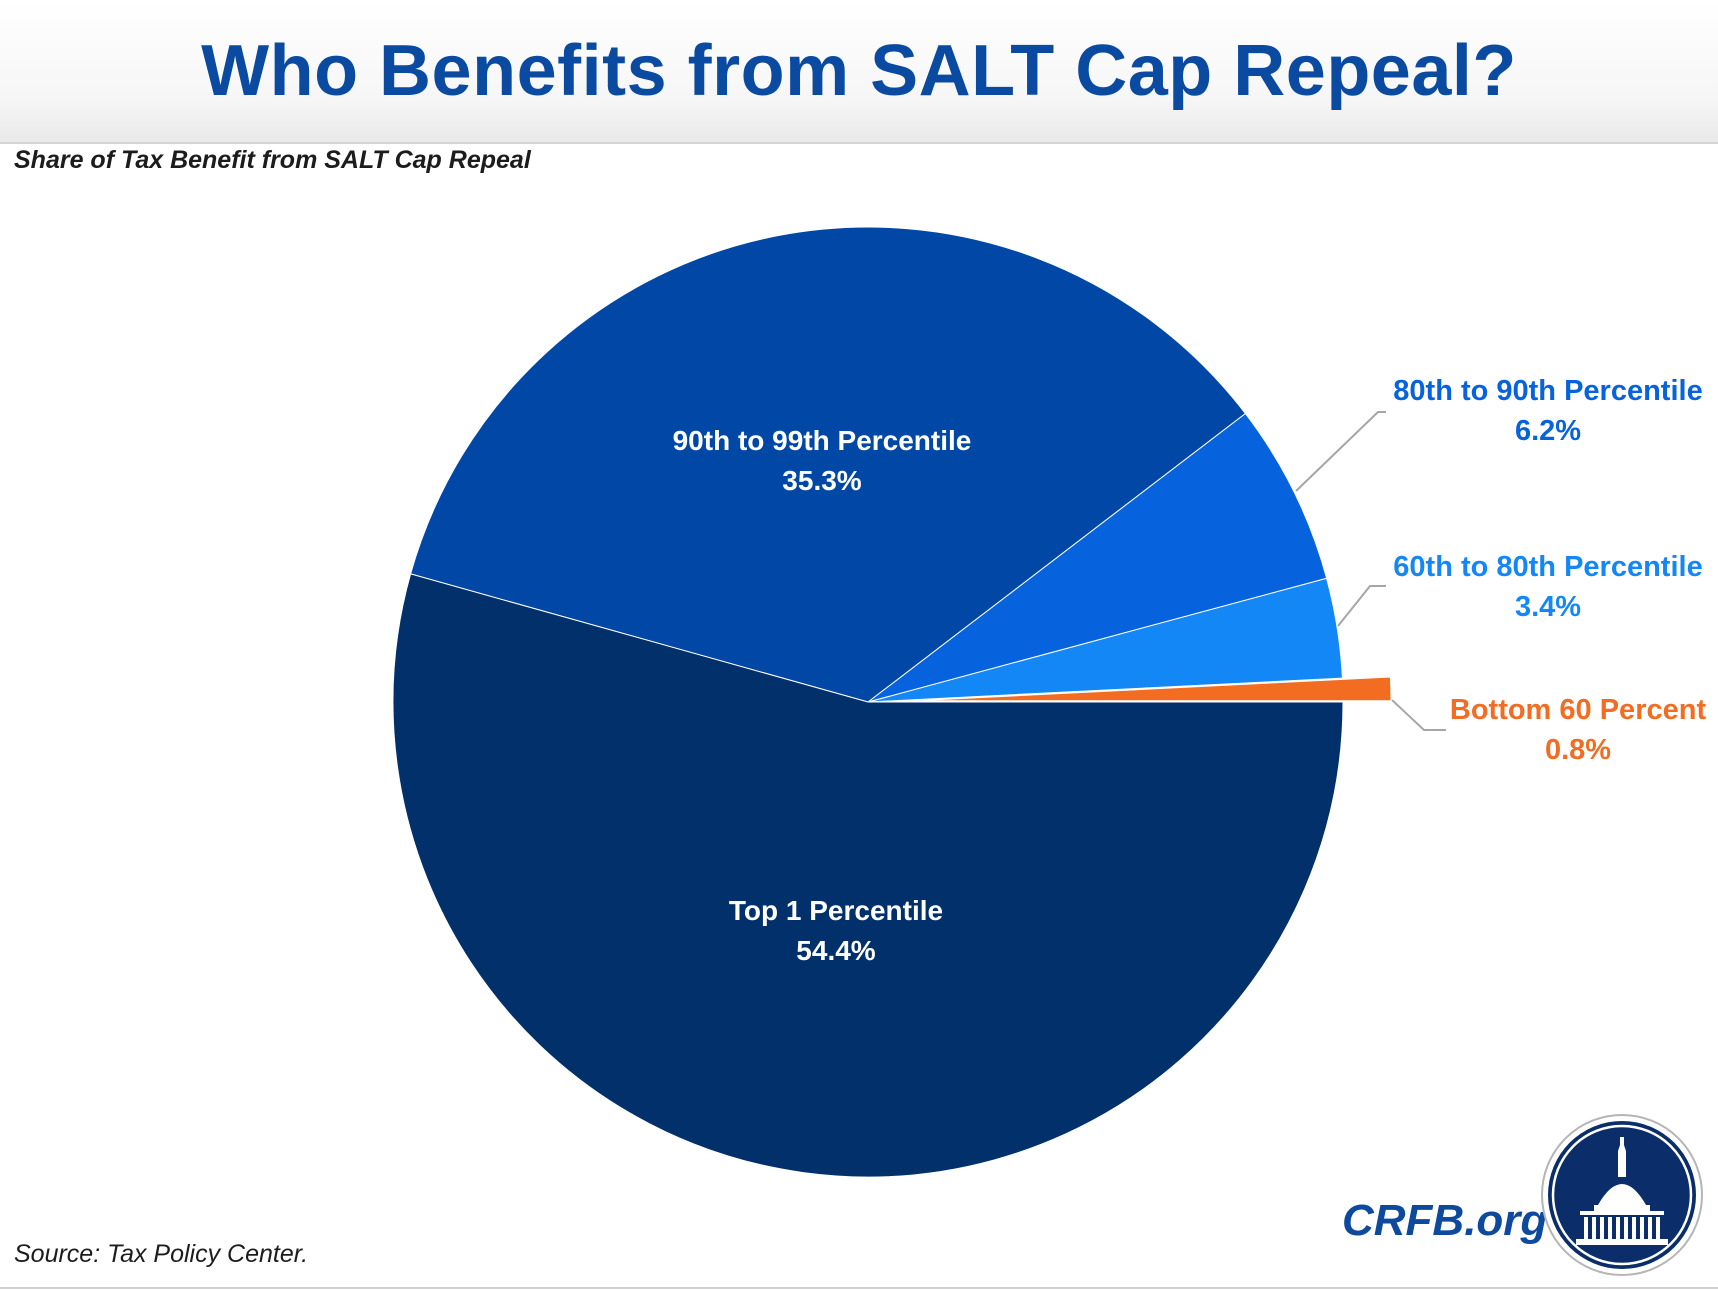 The image size is (1718, 1290). I want to click on data-label-60th-to-80th-percentile: 60th to 80th Percentile, so click(1547, 567).